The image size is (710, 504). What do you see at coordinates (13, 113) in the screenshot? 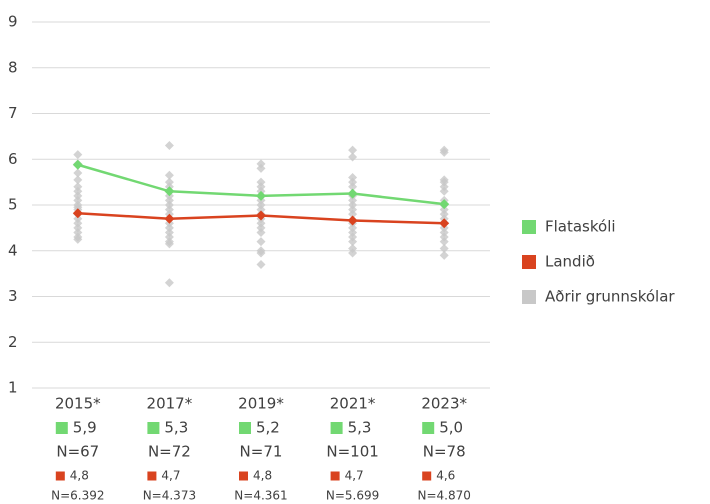
I see `y-tick-label: 7` at bounding box center [13, 113].